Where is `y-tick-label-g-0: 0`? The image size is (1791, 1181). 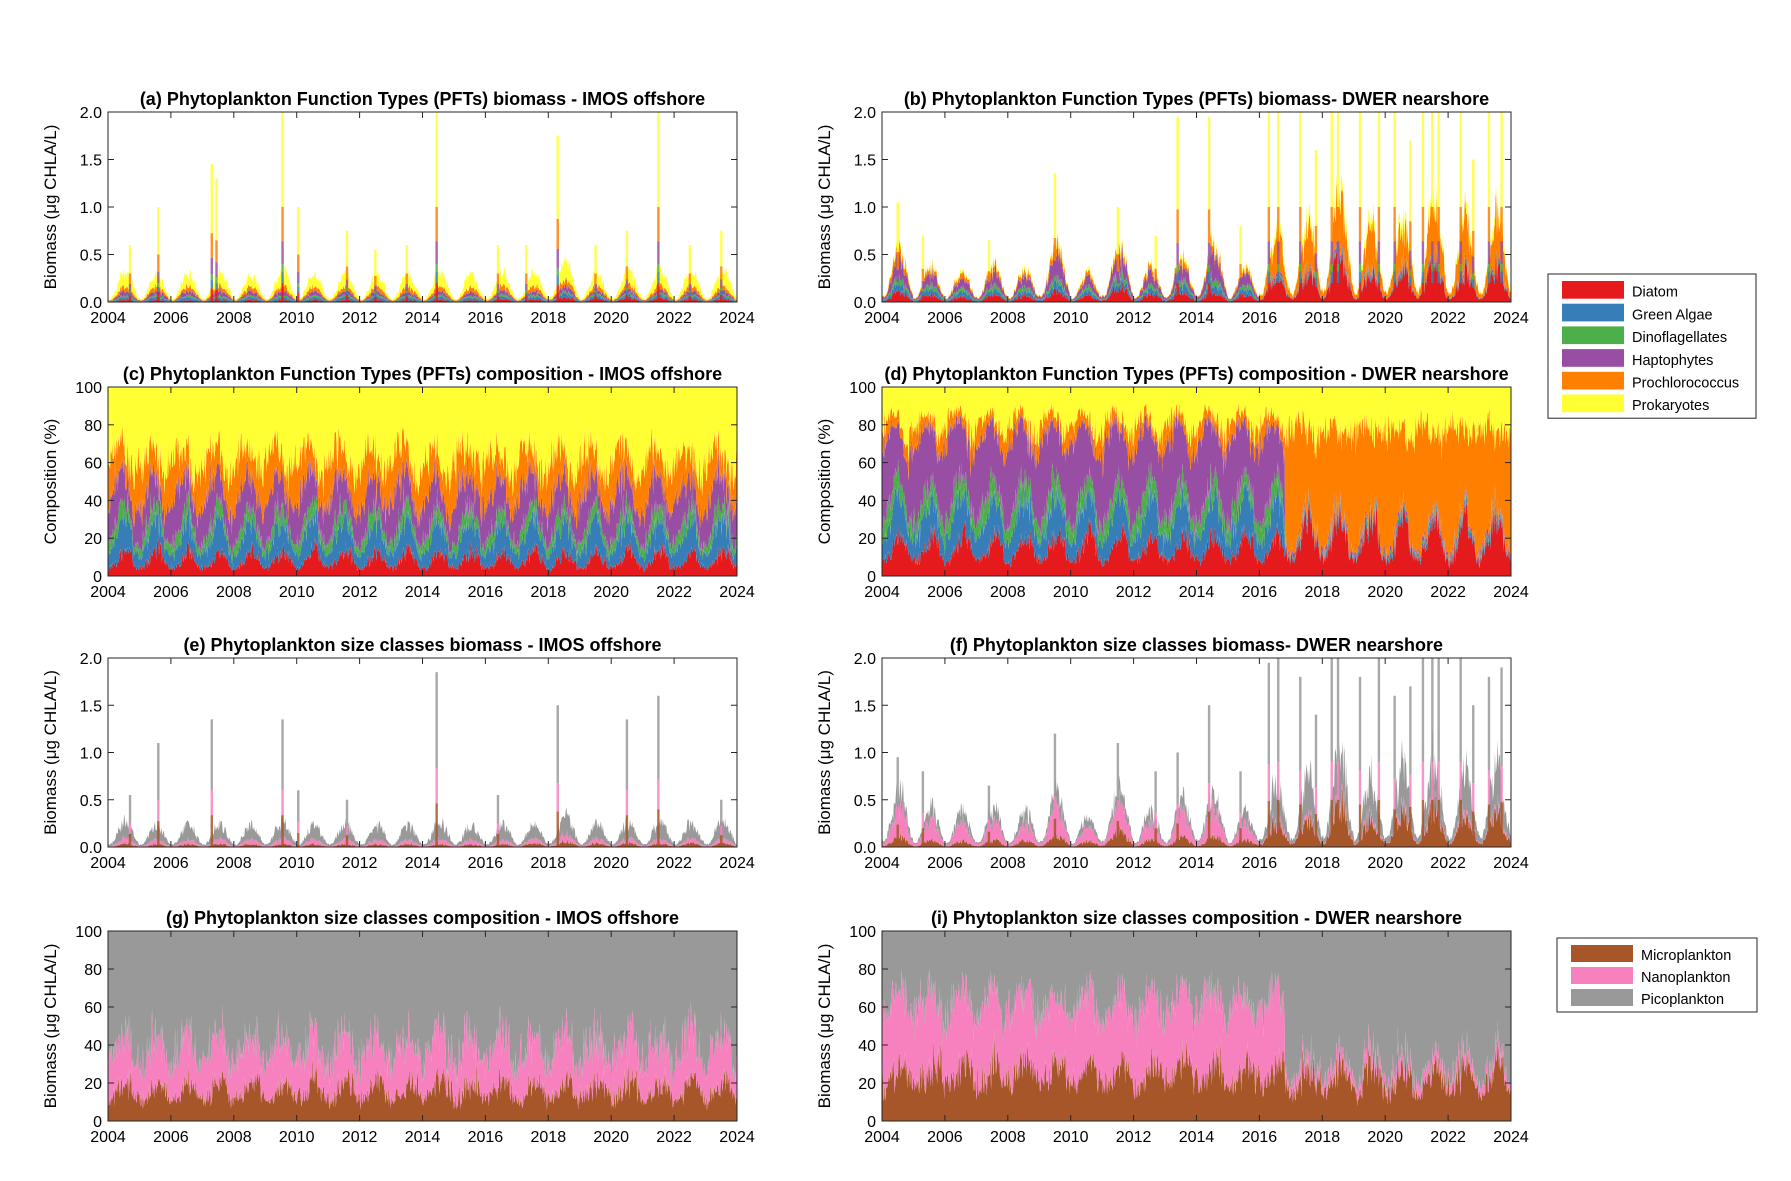
y-tick-label-g-0: 0 is located at coordinates (97, 1122).